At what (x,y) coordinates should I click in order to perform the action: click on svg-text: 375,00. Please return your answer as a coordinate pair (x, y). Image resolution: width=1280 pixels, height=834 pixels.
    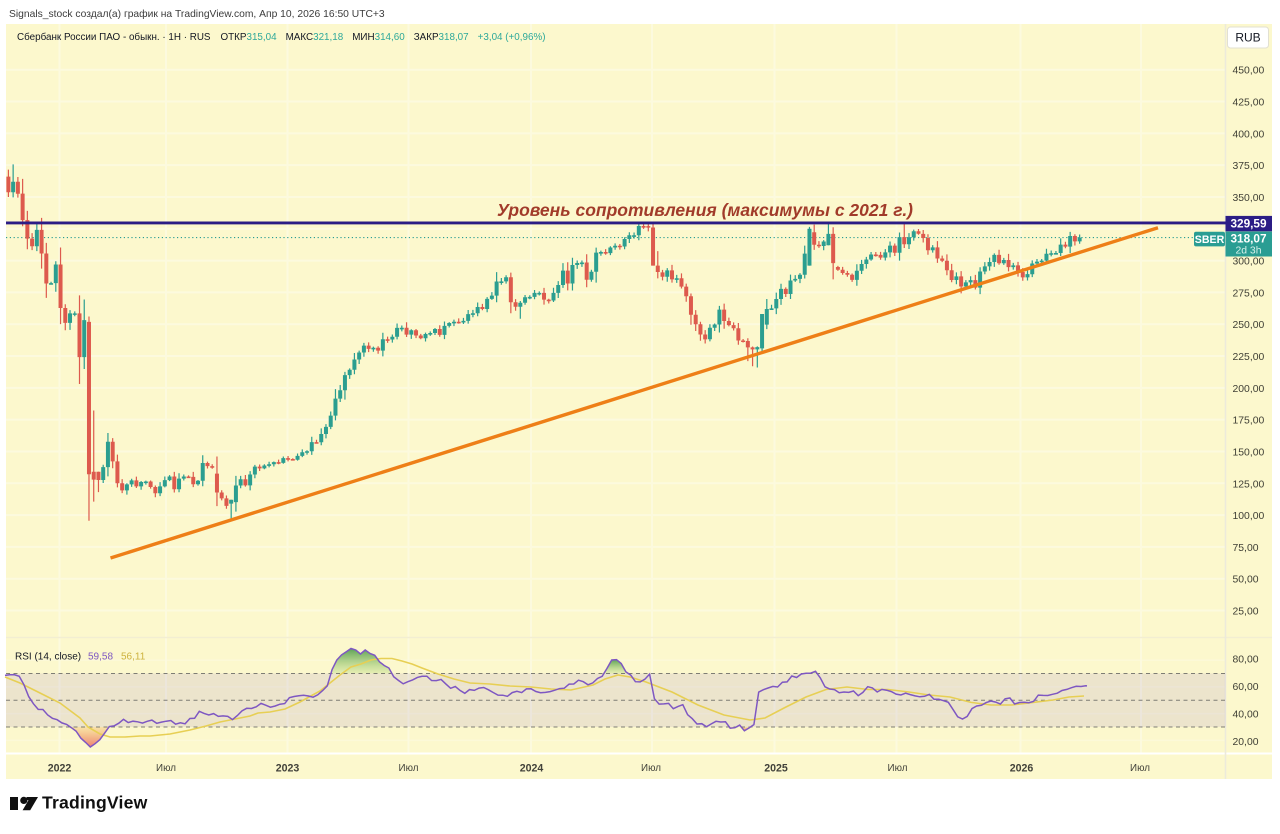
    Looking at the image, I should click on (1249, 166).